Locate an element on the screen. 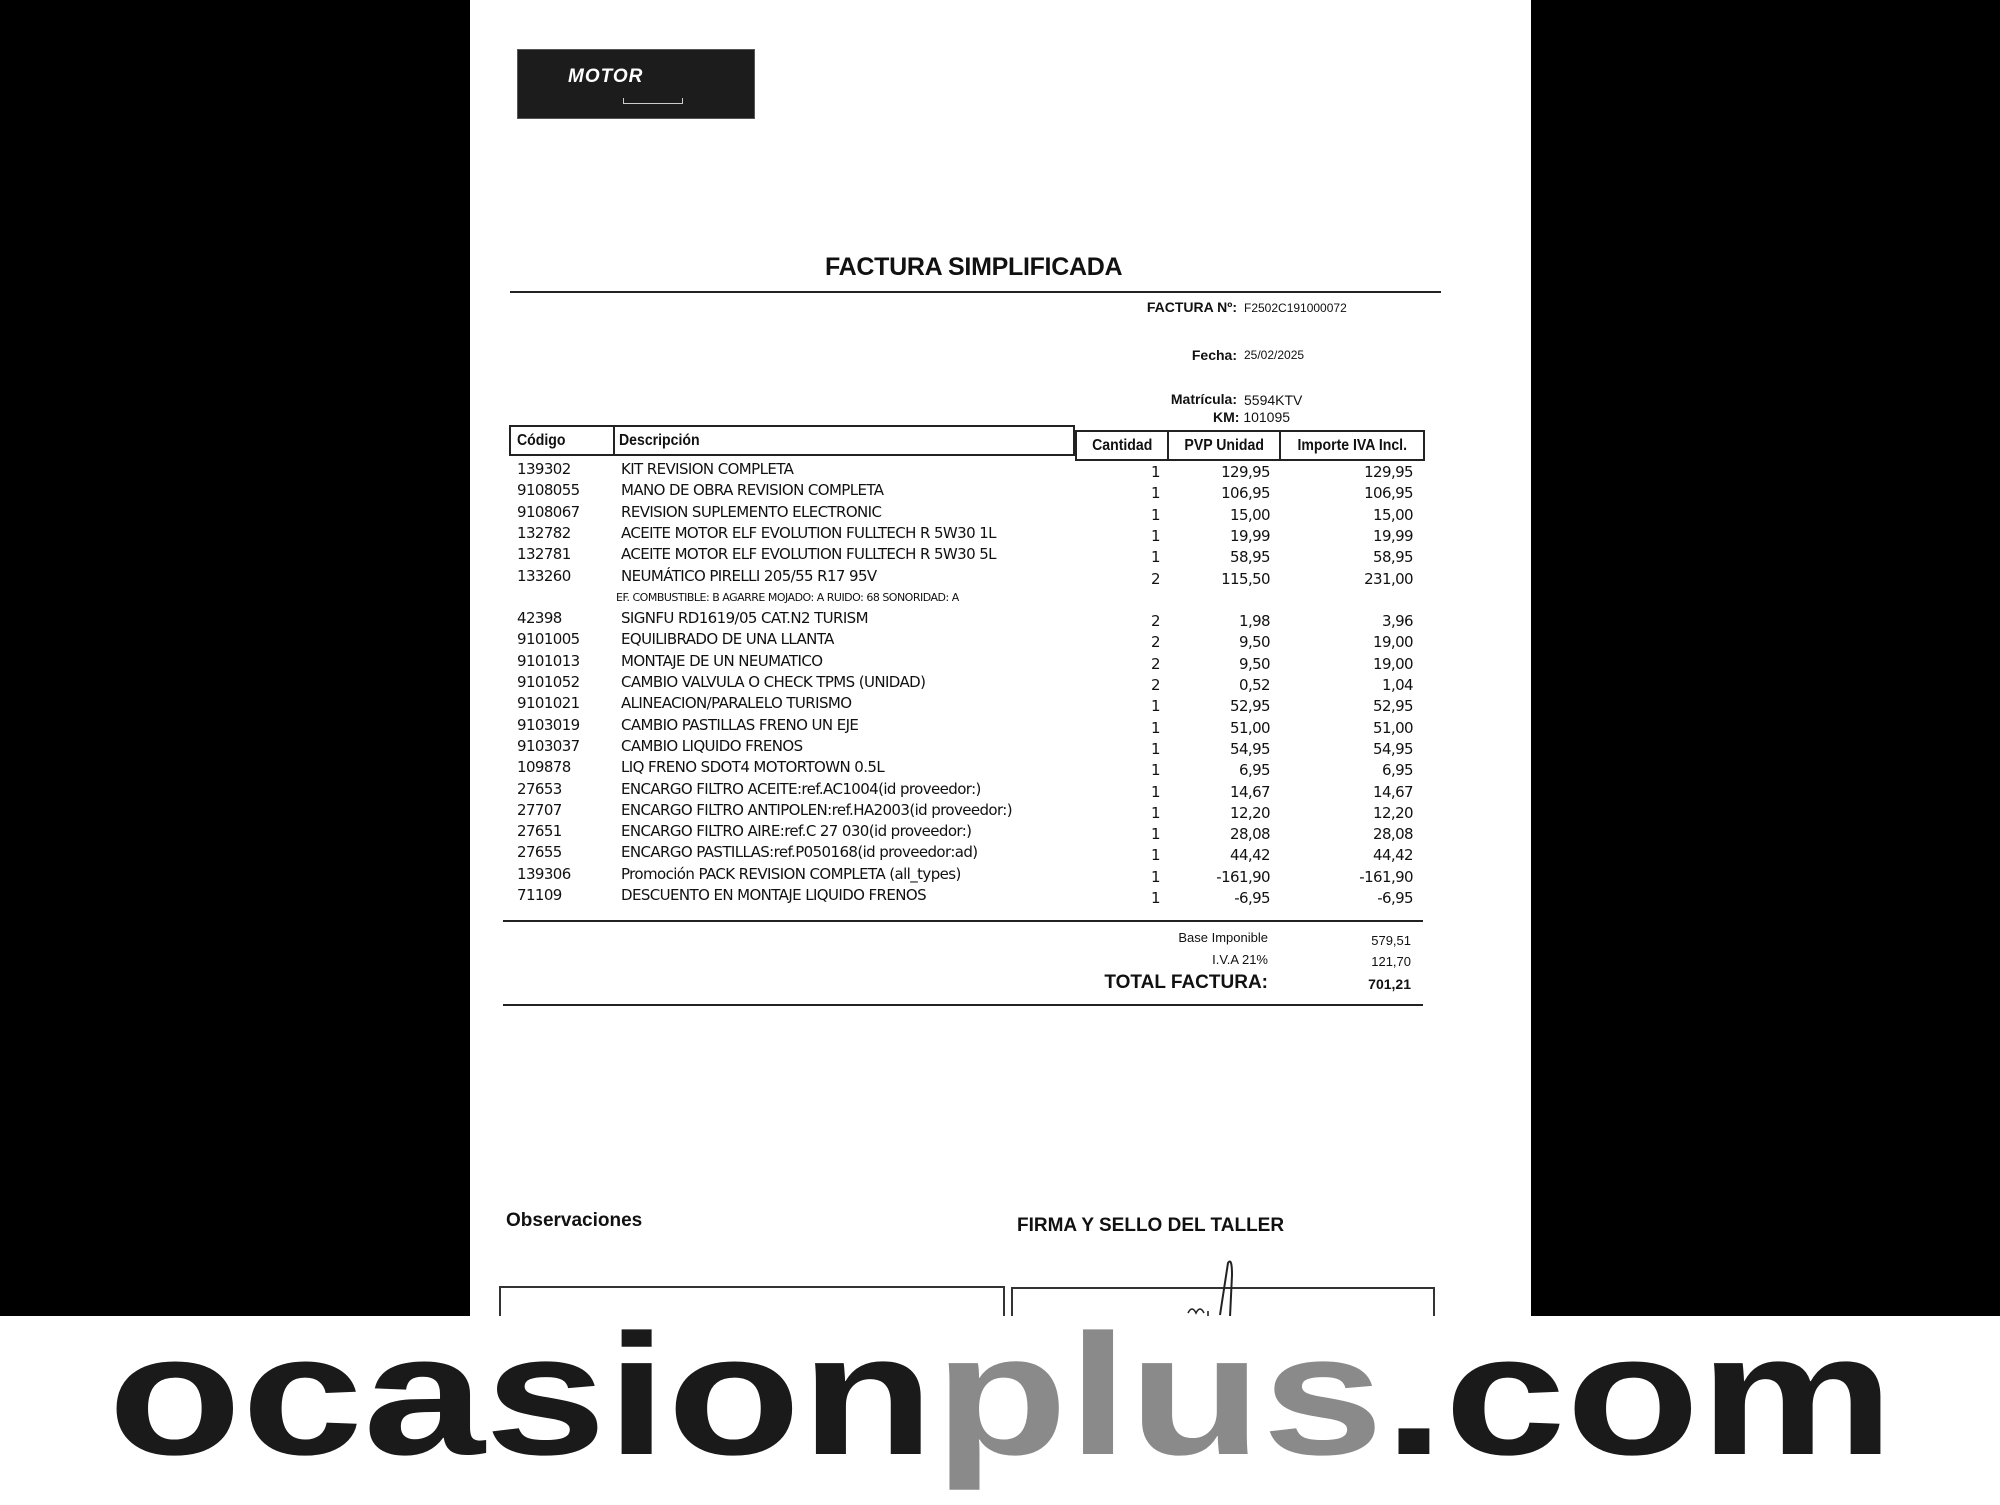  item-total: 19,99 is located at coordinates (1393, 535).